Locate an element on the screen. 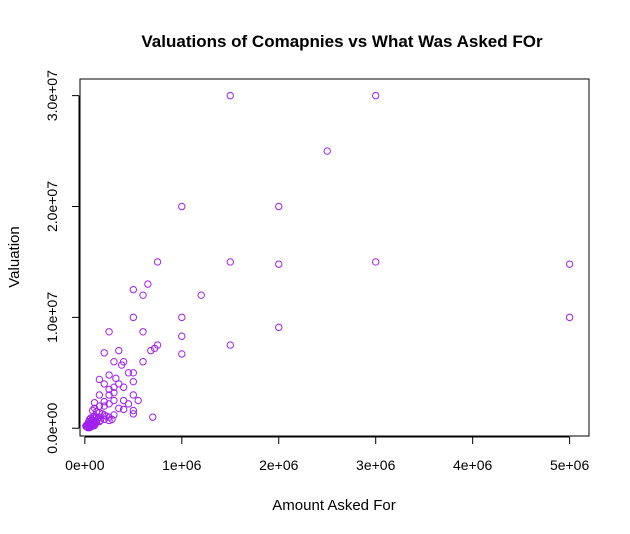 Image resolution: width=630 pixels, height=534 pixels. x-axis-label: Amount Asked For is located at coordinates (333, 505).